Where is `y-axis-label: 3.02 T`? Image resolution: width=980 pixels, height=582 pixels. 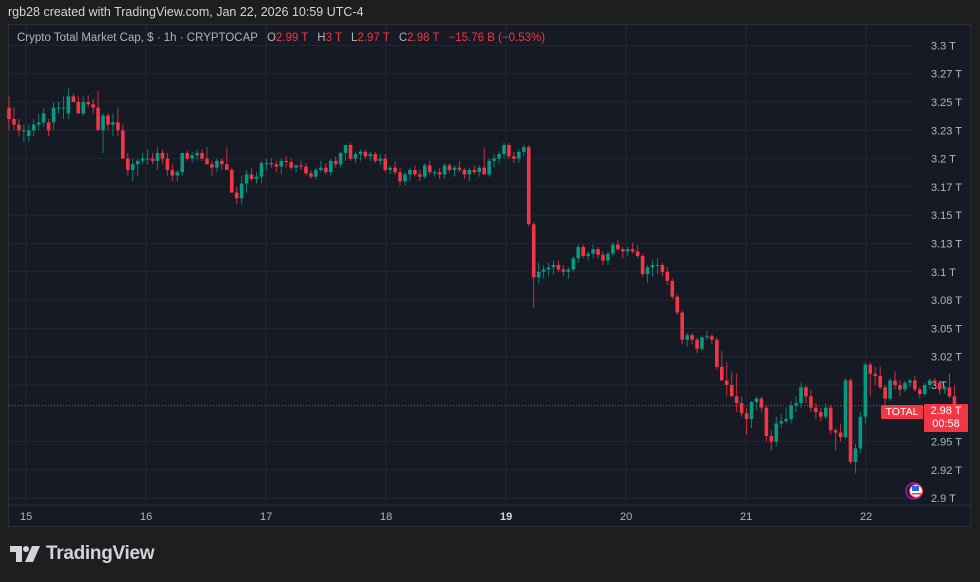 y-axis-label: 3.02 T is located at coordinates (946, 358).